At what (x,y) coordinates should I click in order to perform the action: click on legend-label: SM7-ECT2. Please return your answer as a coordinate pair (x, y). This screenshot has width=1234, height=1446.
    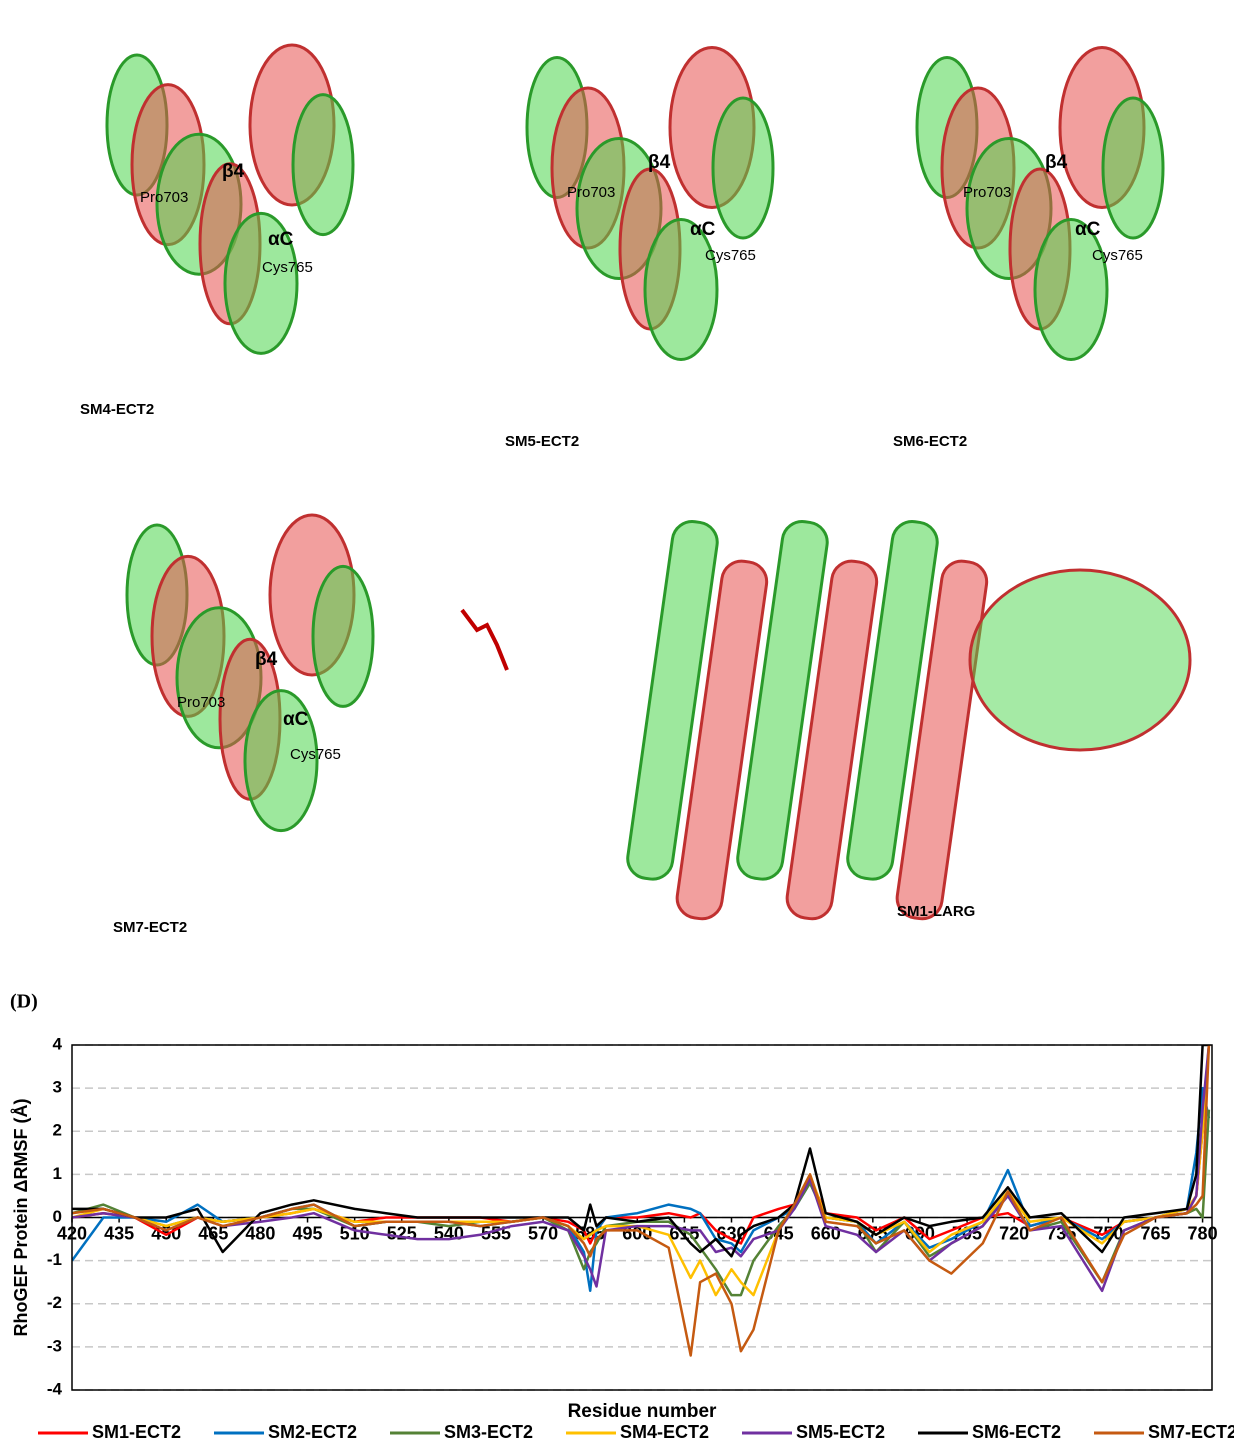
    Looking at the image, I should click on (1191, 1432).